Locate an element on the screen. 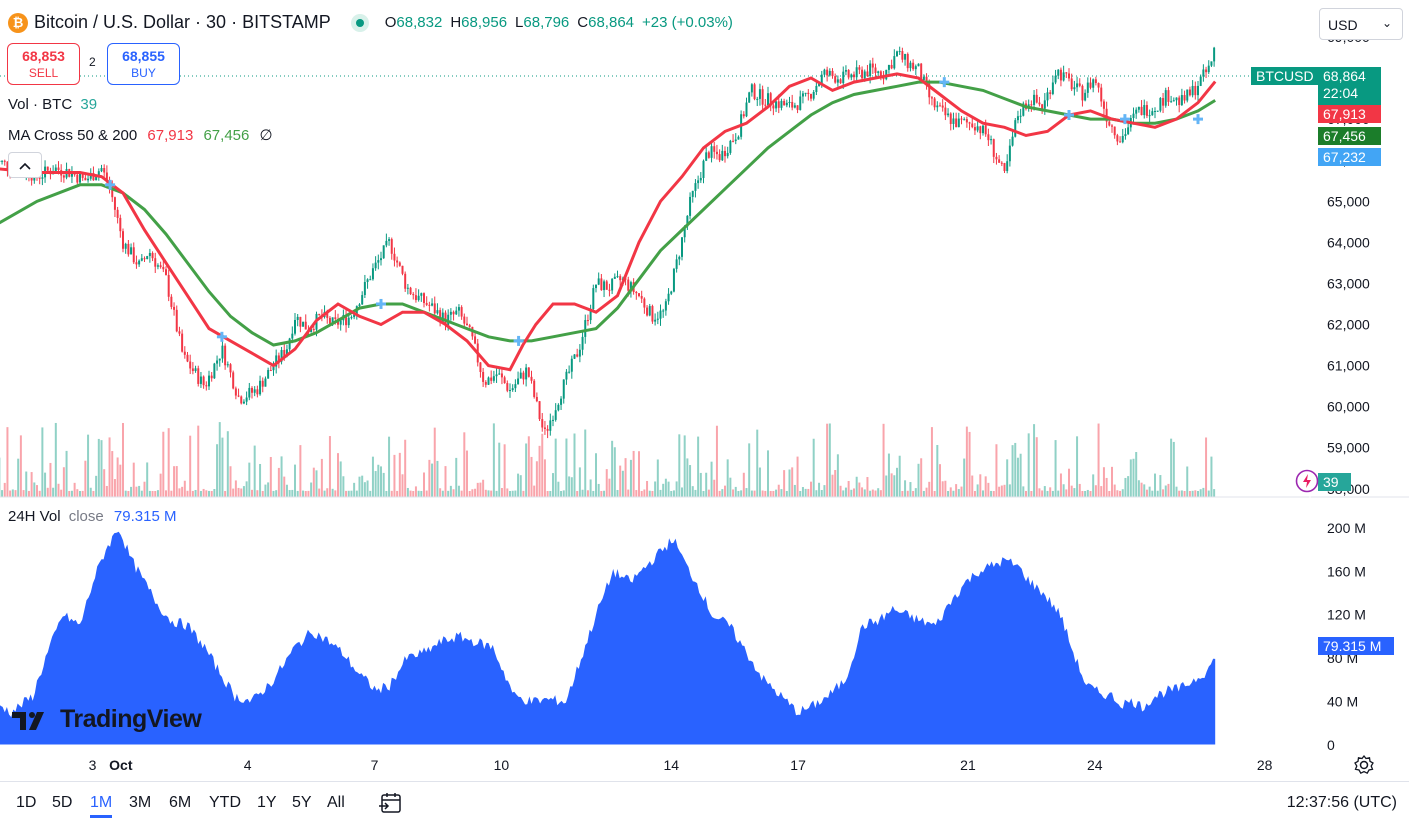 This screenshot has height=823, width=1409. utc-clock: 12:37:56 (UTC) is located at coordinates (1341, 802).